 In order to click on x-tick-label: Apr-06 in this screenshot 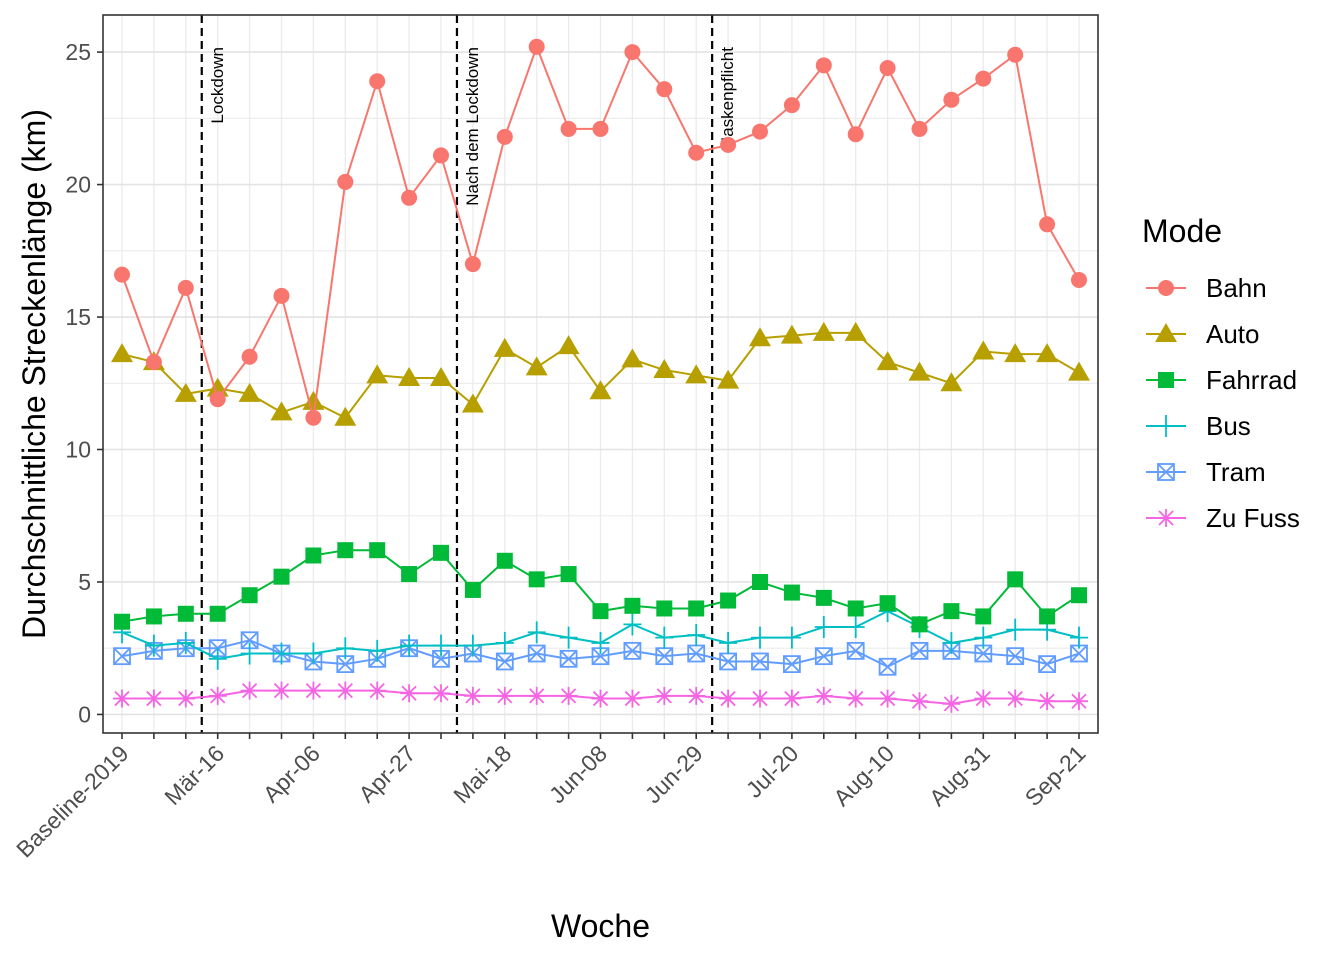, I will do `click(291, 773)`.